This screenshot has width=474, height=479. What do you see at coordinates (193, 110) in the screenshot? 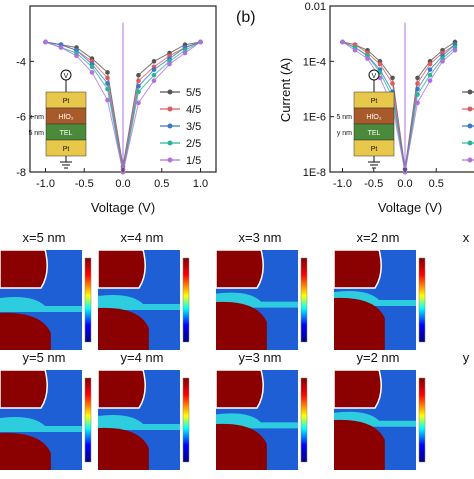
I see `legend-label: 4/5` at bounding box center [193, 110].